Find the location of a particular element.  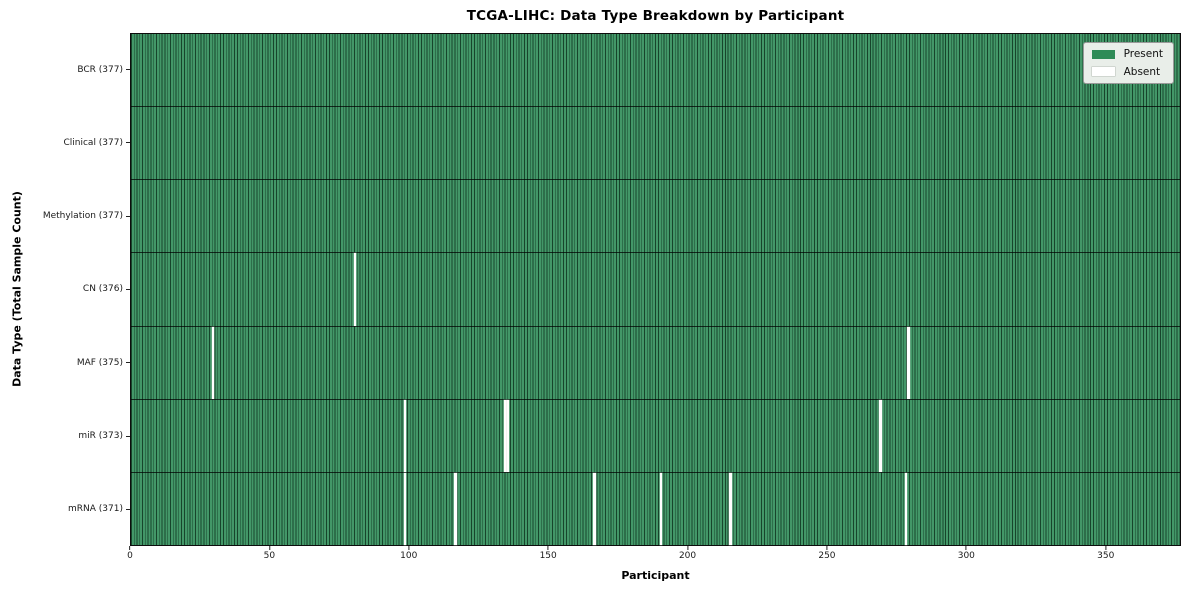

x-tick-label: 100 is located at coordinates (409, 556).